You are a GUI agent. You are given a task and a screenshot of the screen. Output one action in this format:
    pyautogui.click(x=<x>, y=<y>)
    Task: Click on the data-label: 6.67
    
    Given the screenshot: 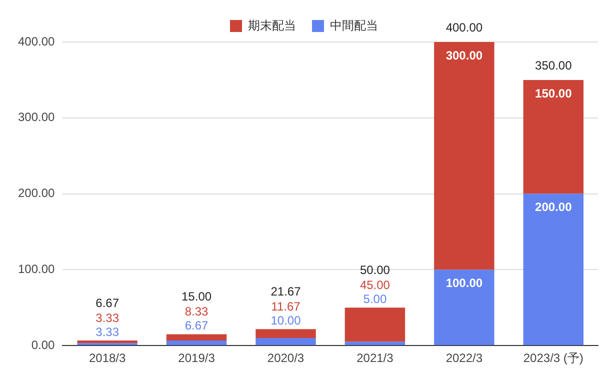 What is the action you would take?
    pyautogui.click(x=196, y=325)
    